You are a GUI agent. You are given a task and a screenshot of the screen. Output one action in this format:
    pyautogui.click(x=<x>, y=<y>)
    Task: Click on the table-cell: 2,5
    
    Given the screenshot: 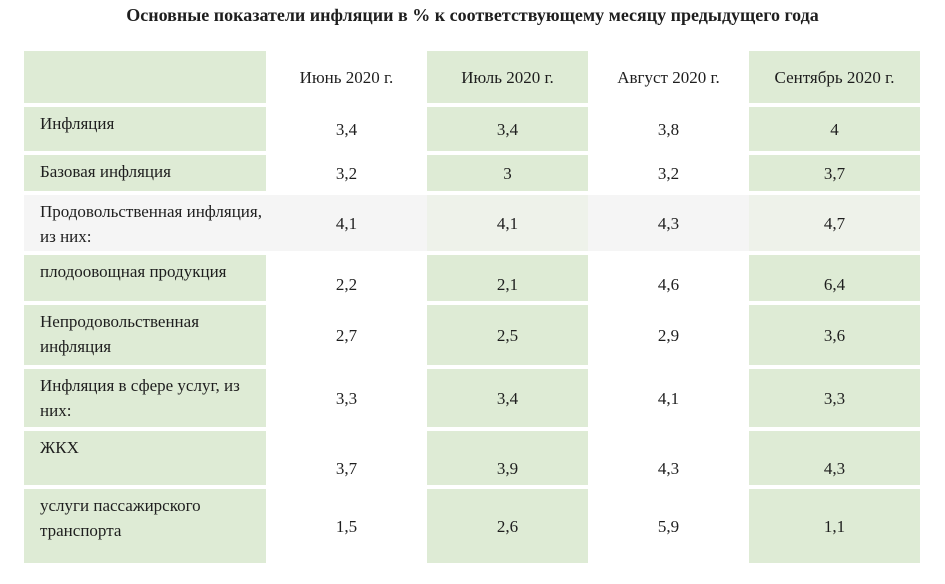 What is the action you would take?
    pyautogui.click(x=507, y=335)
    